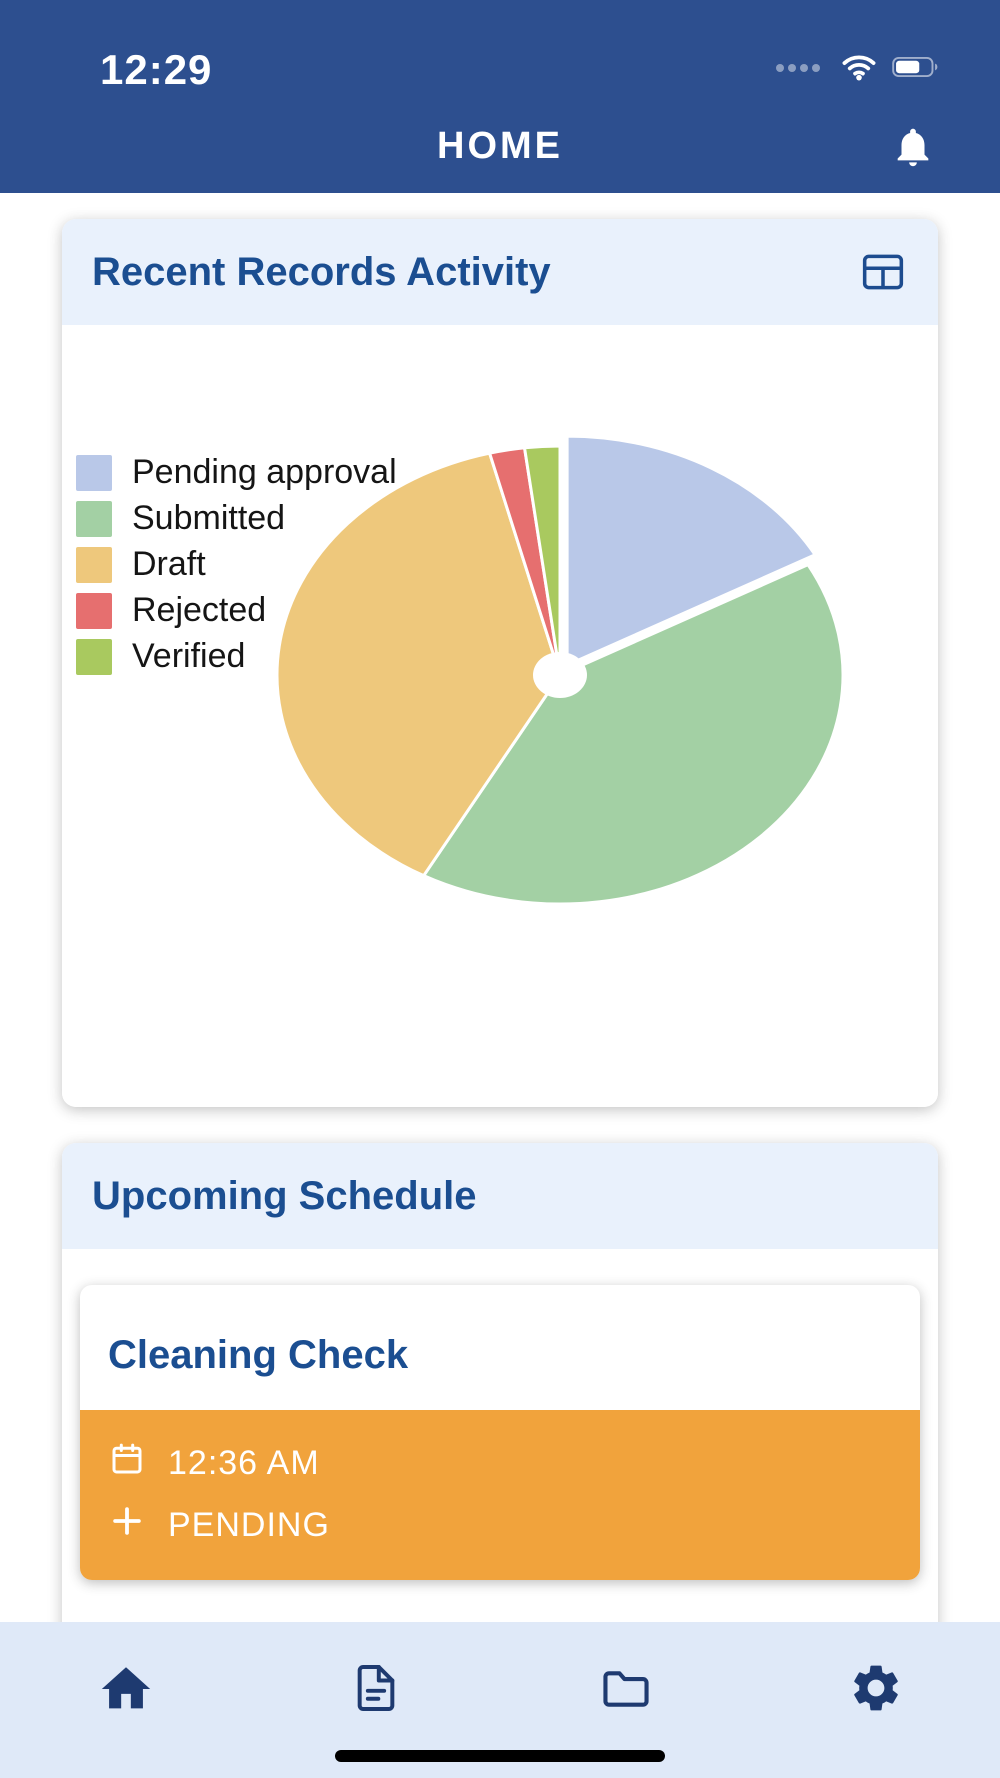  I want to click on schedule-status-row: PENDING, so click(500, 1525).